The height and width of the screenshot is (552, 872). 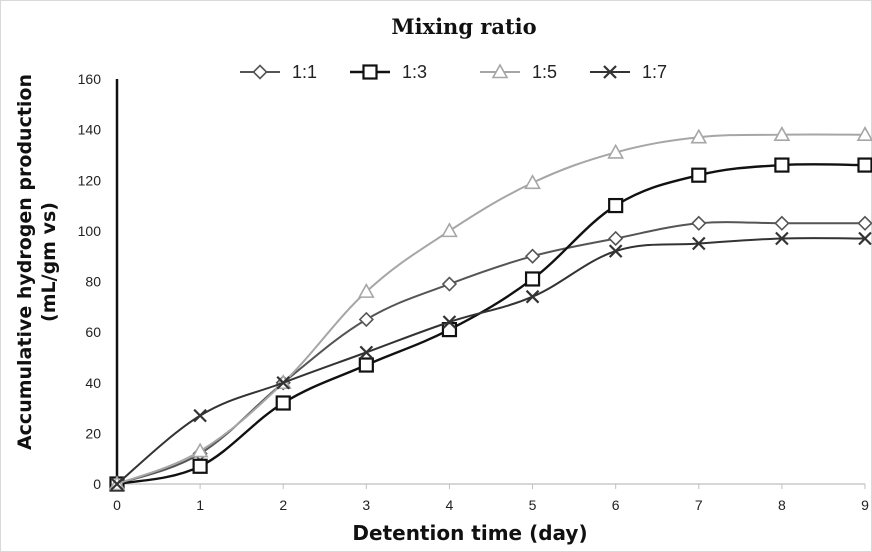 What do you see at coordinates (93, 383) in the screenshot?
I see `y-tick-label: 40` at bounding box center [93, 383].